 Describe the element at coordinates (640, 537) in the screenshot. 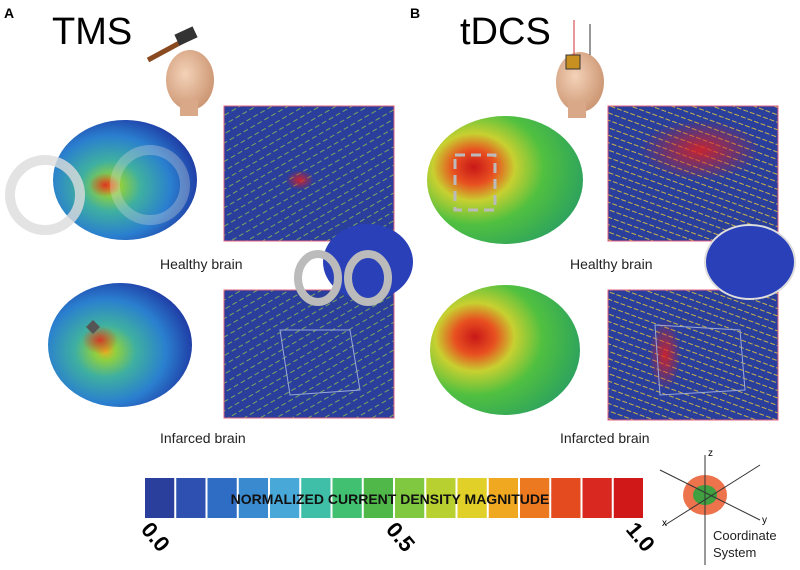

I see `colorbar-tick: 1.0` at that location.